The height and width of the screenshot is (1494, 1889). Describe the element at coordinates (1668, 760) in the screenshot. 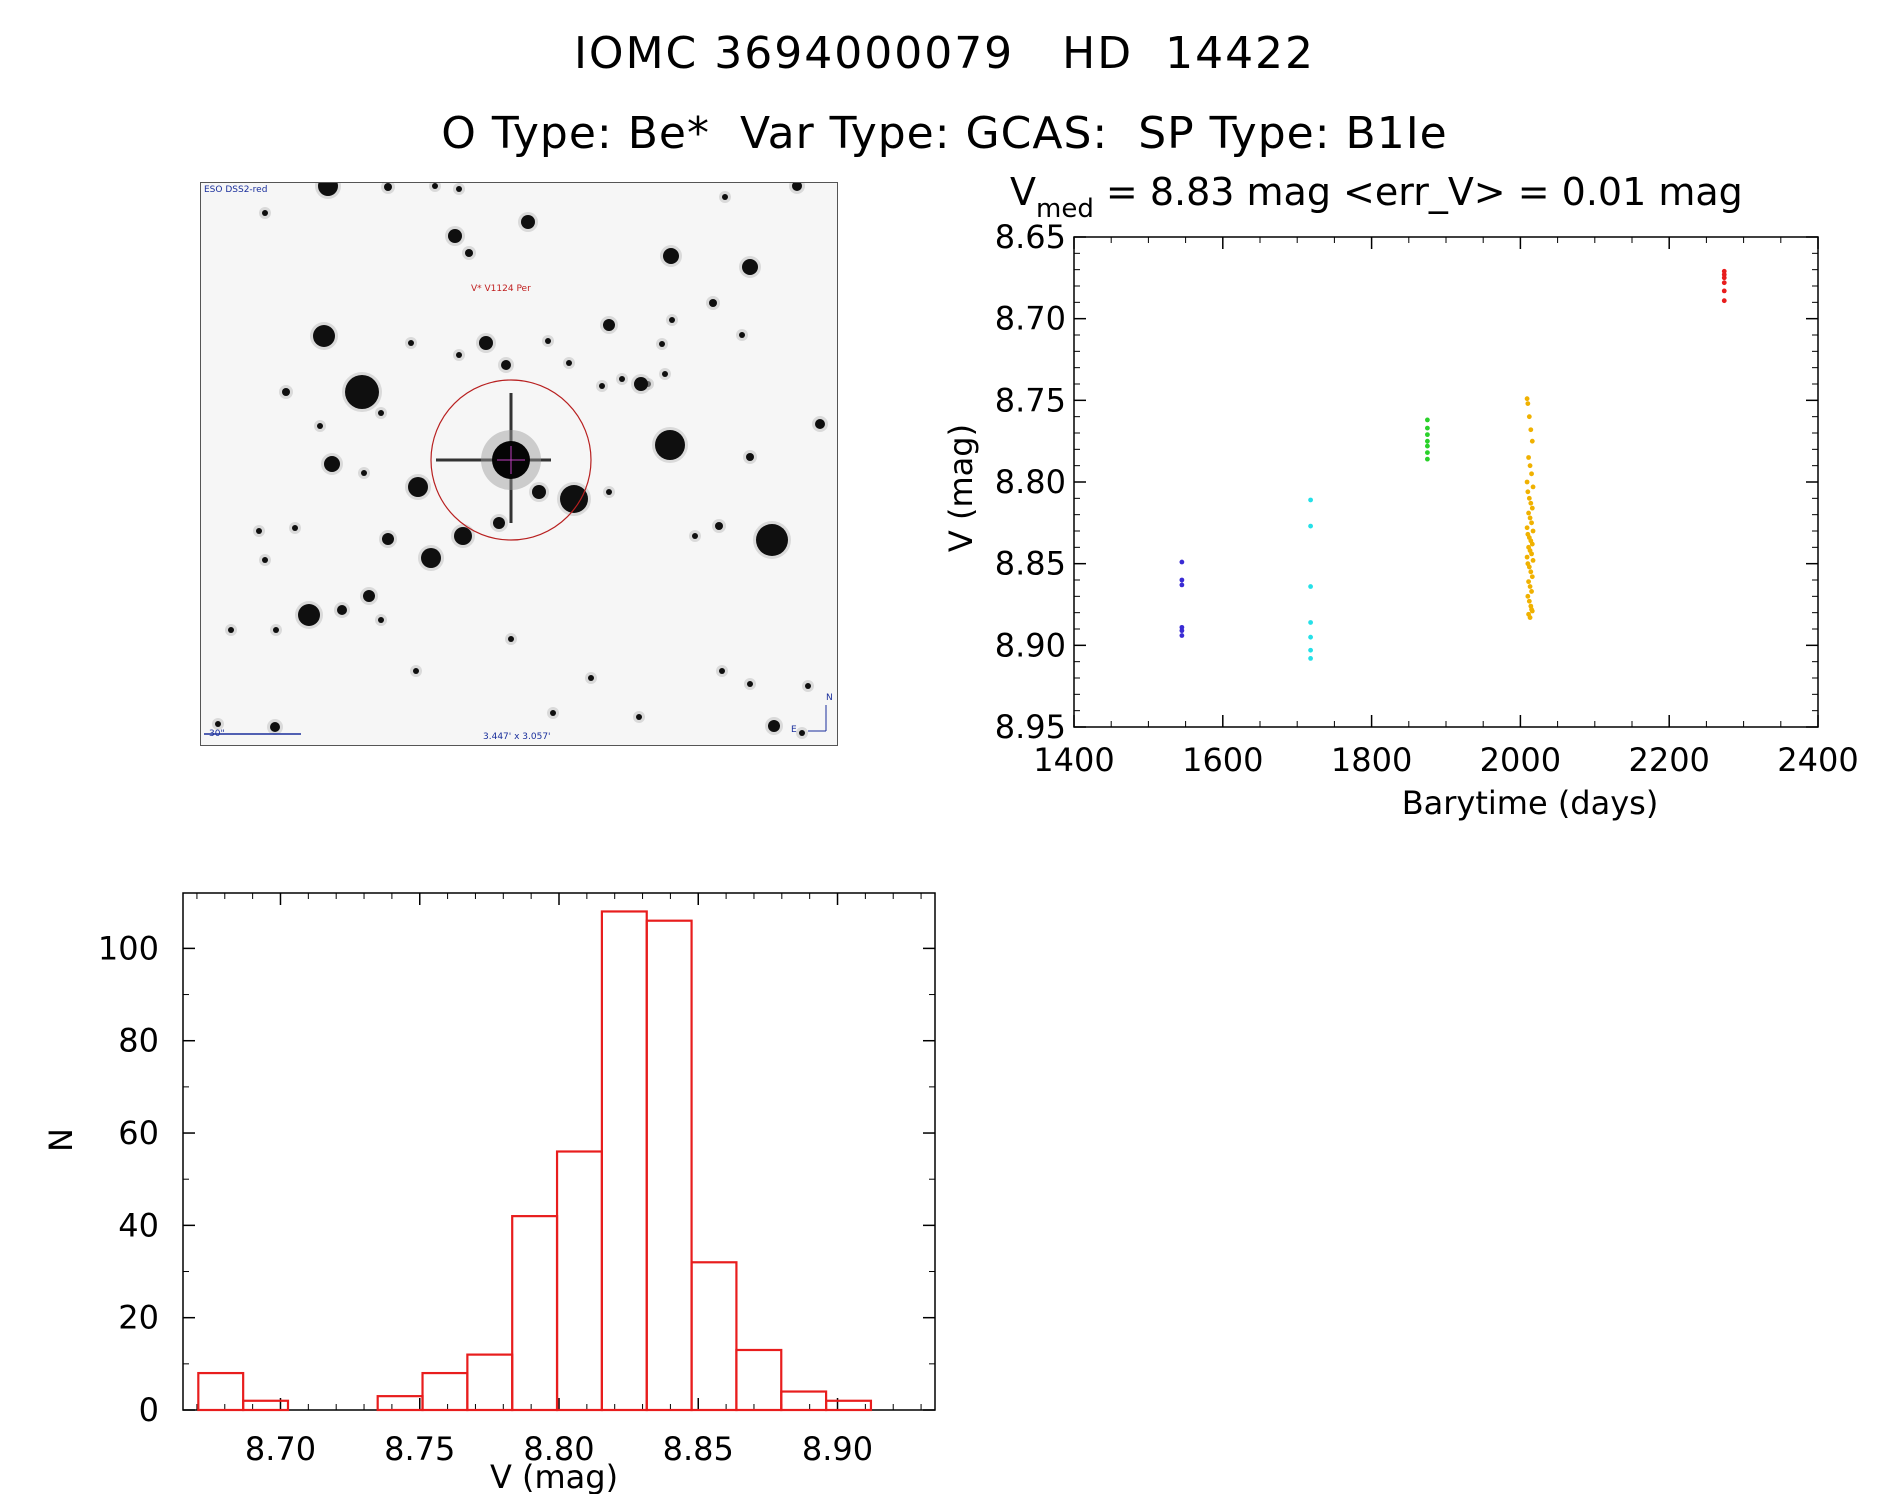

I see `x-tick-label: 2200` at that location.